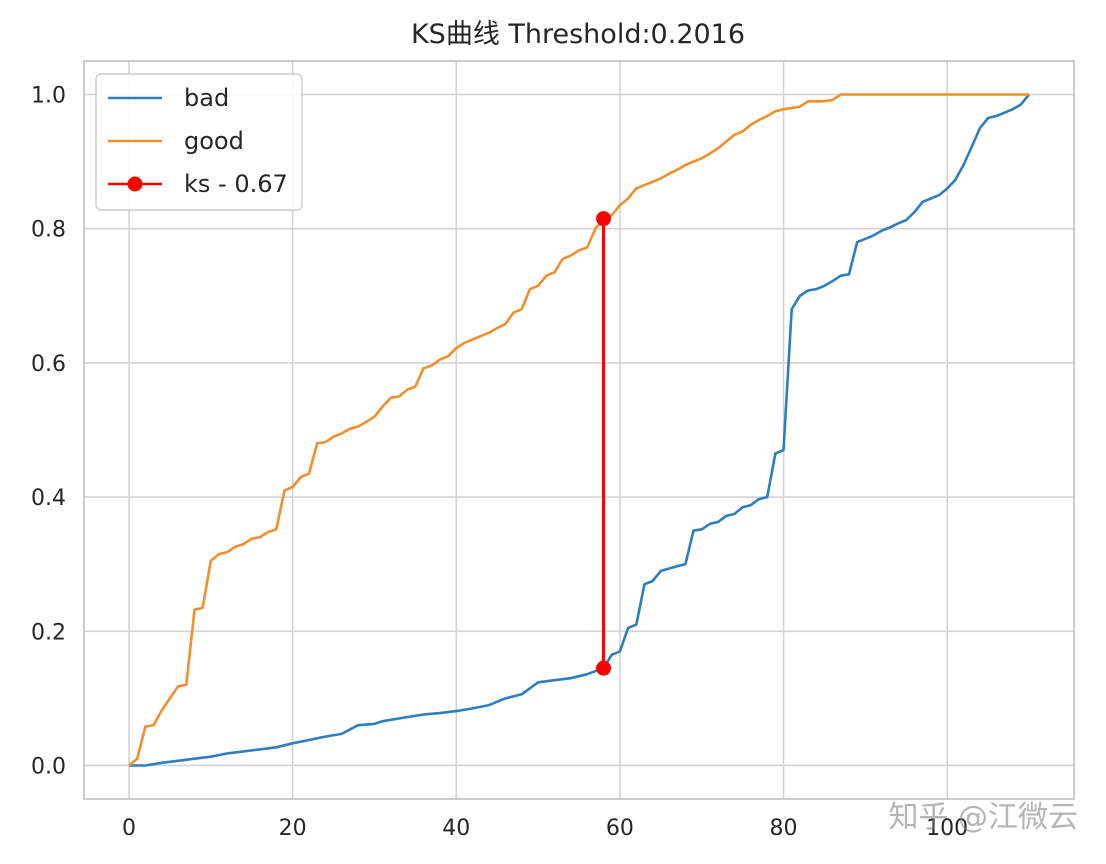 The height and width of the screenshot is (864, 1106). Describe the element at coordinates (545, 828) in the screenshot. I see `x-axis: 0 20 40 60 80 100` at that location.